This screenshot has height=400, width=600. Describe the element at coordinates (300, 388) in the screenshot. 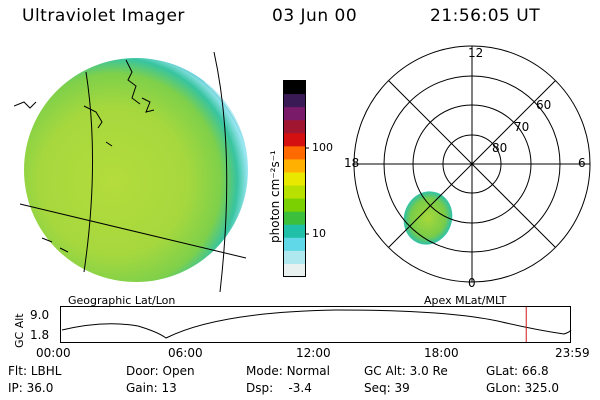

I see `dsp-value: -3.4` at that location.